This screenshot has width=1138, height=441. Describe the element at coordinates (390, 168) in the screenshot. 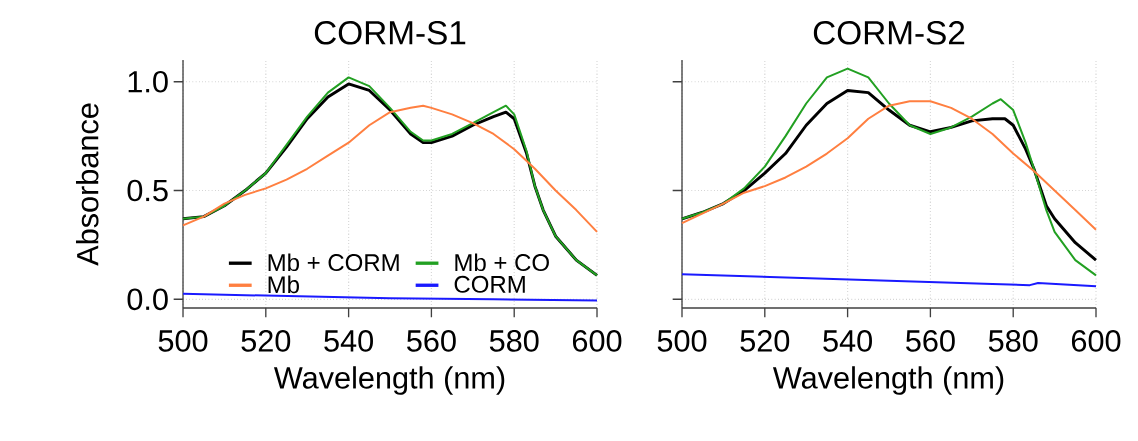

I see `line-series` at that location.